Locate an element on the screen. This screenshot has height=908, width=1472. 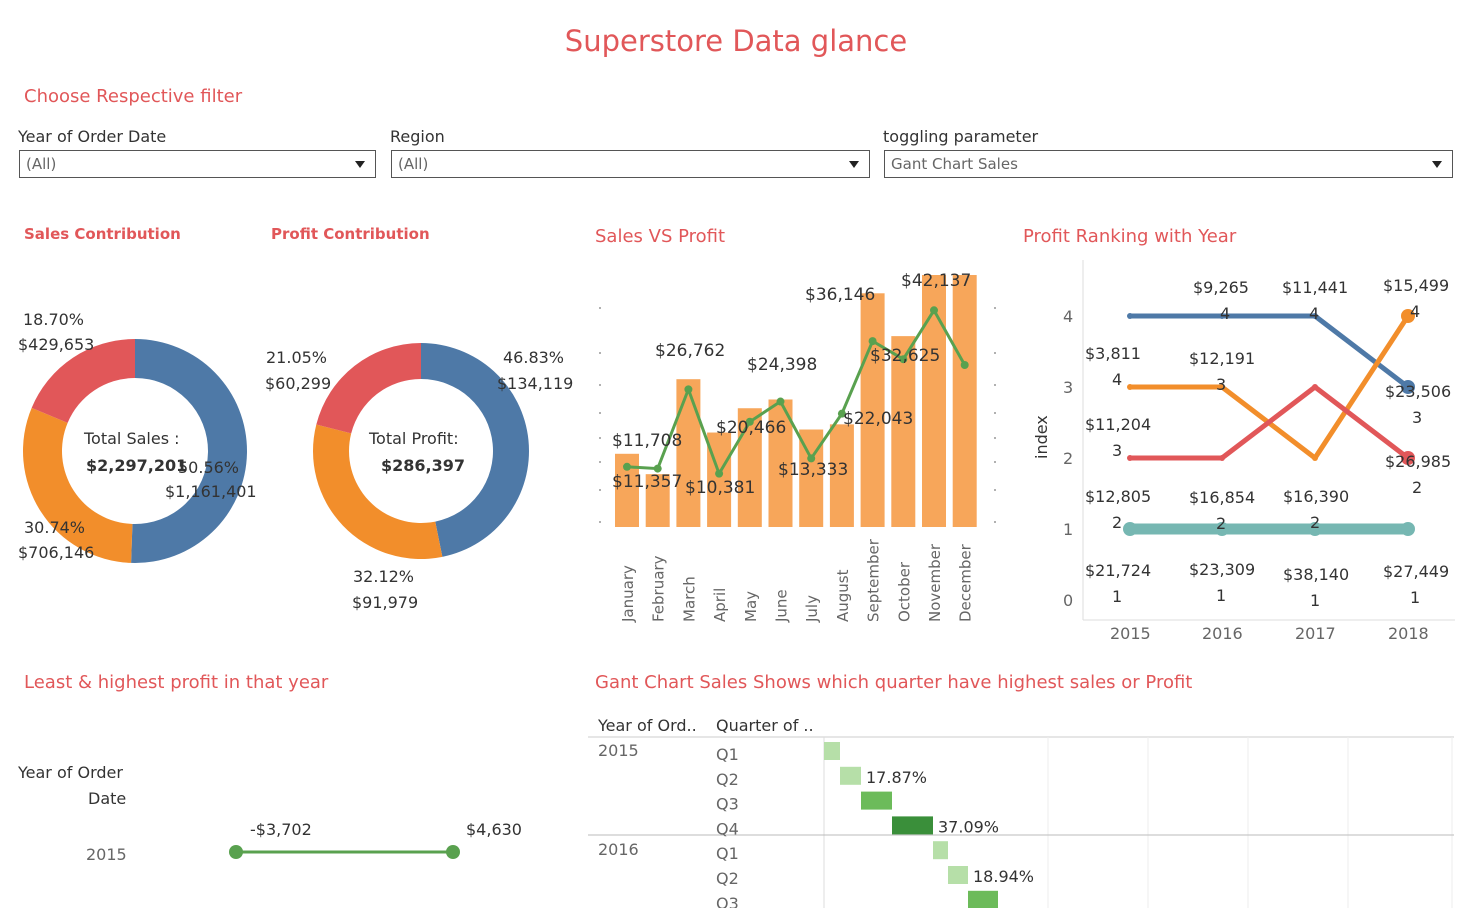
x-tick-label: 2016 is located at coordinates (1222, 633).